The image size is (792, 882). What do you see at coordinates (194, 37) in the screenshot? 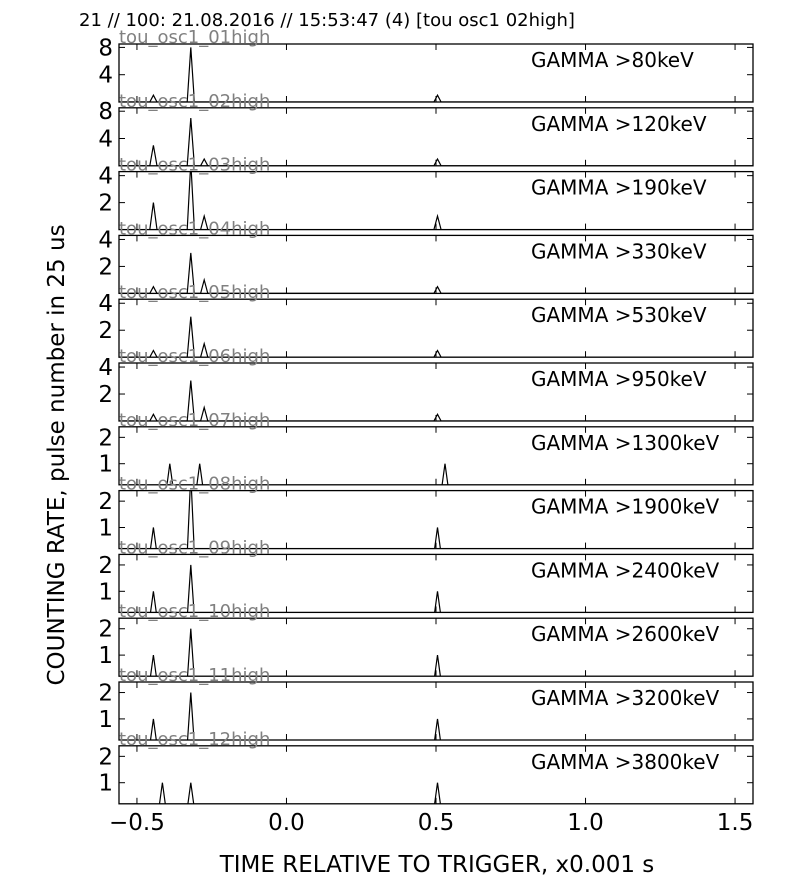
I see `channel-label: tou_osc1_01high` at bounding box center [194, 37].